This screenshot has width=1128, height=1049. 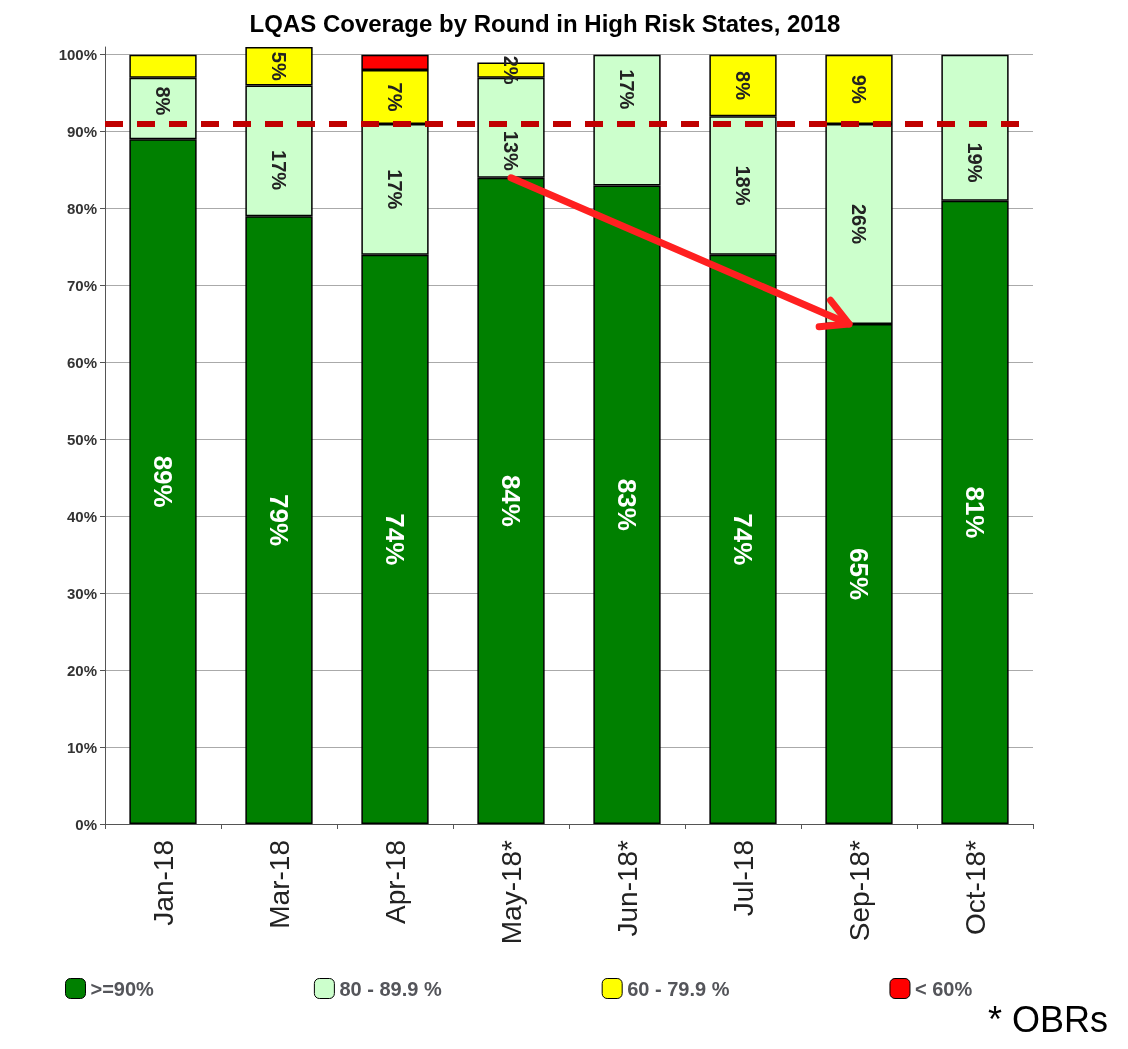 What do you see at coordinates (511, 500) in the screenshot?
I see `data-label: 84%` at bounding box center [511, 500].